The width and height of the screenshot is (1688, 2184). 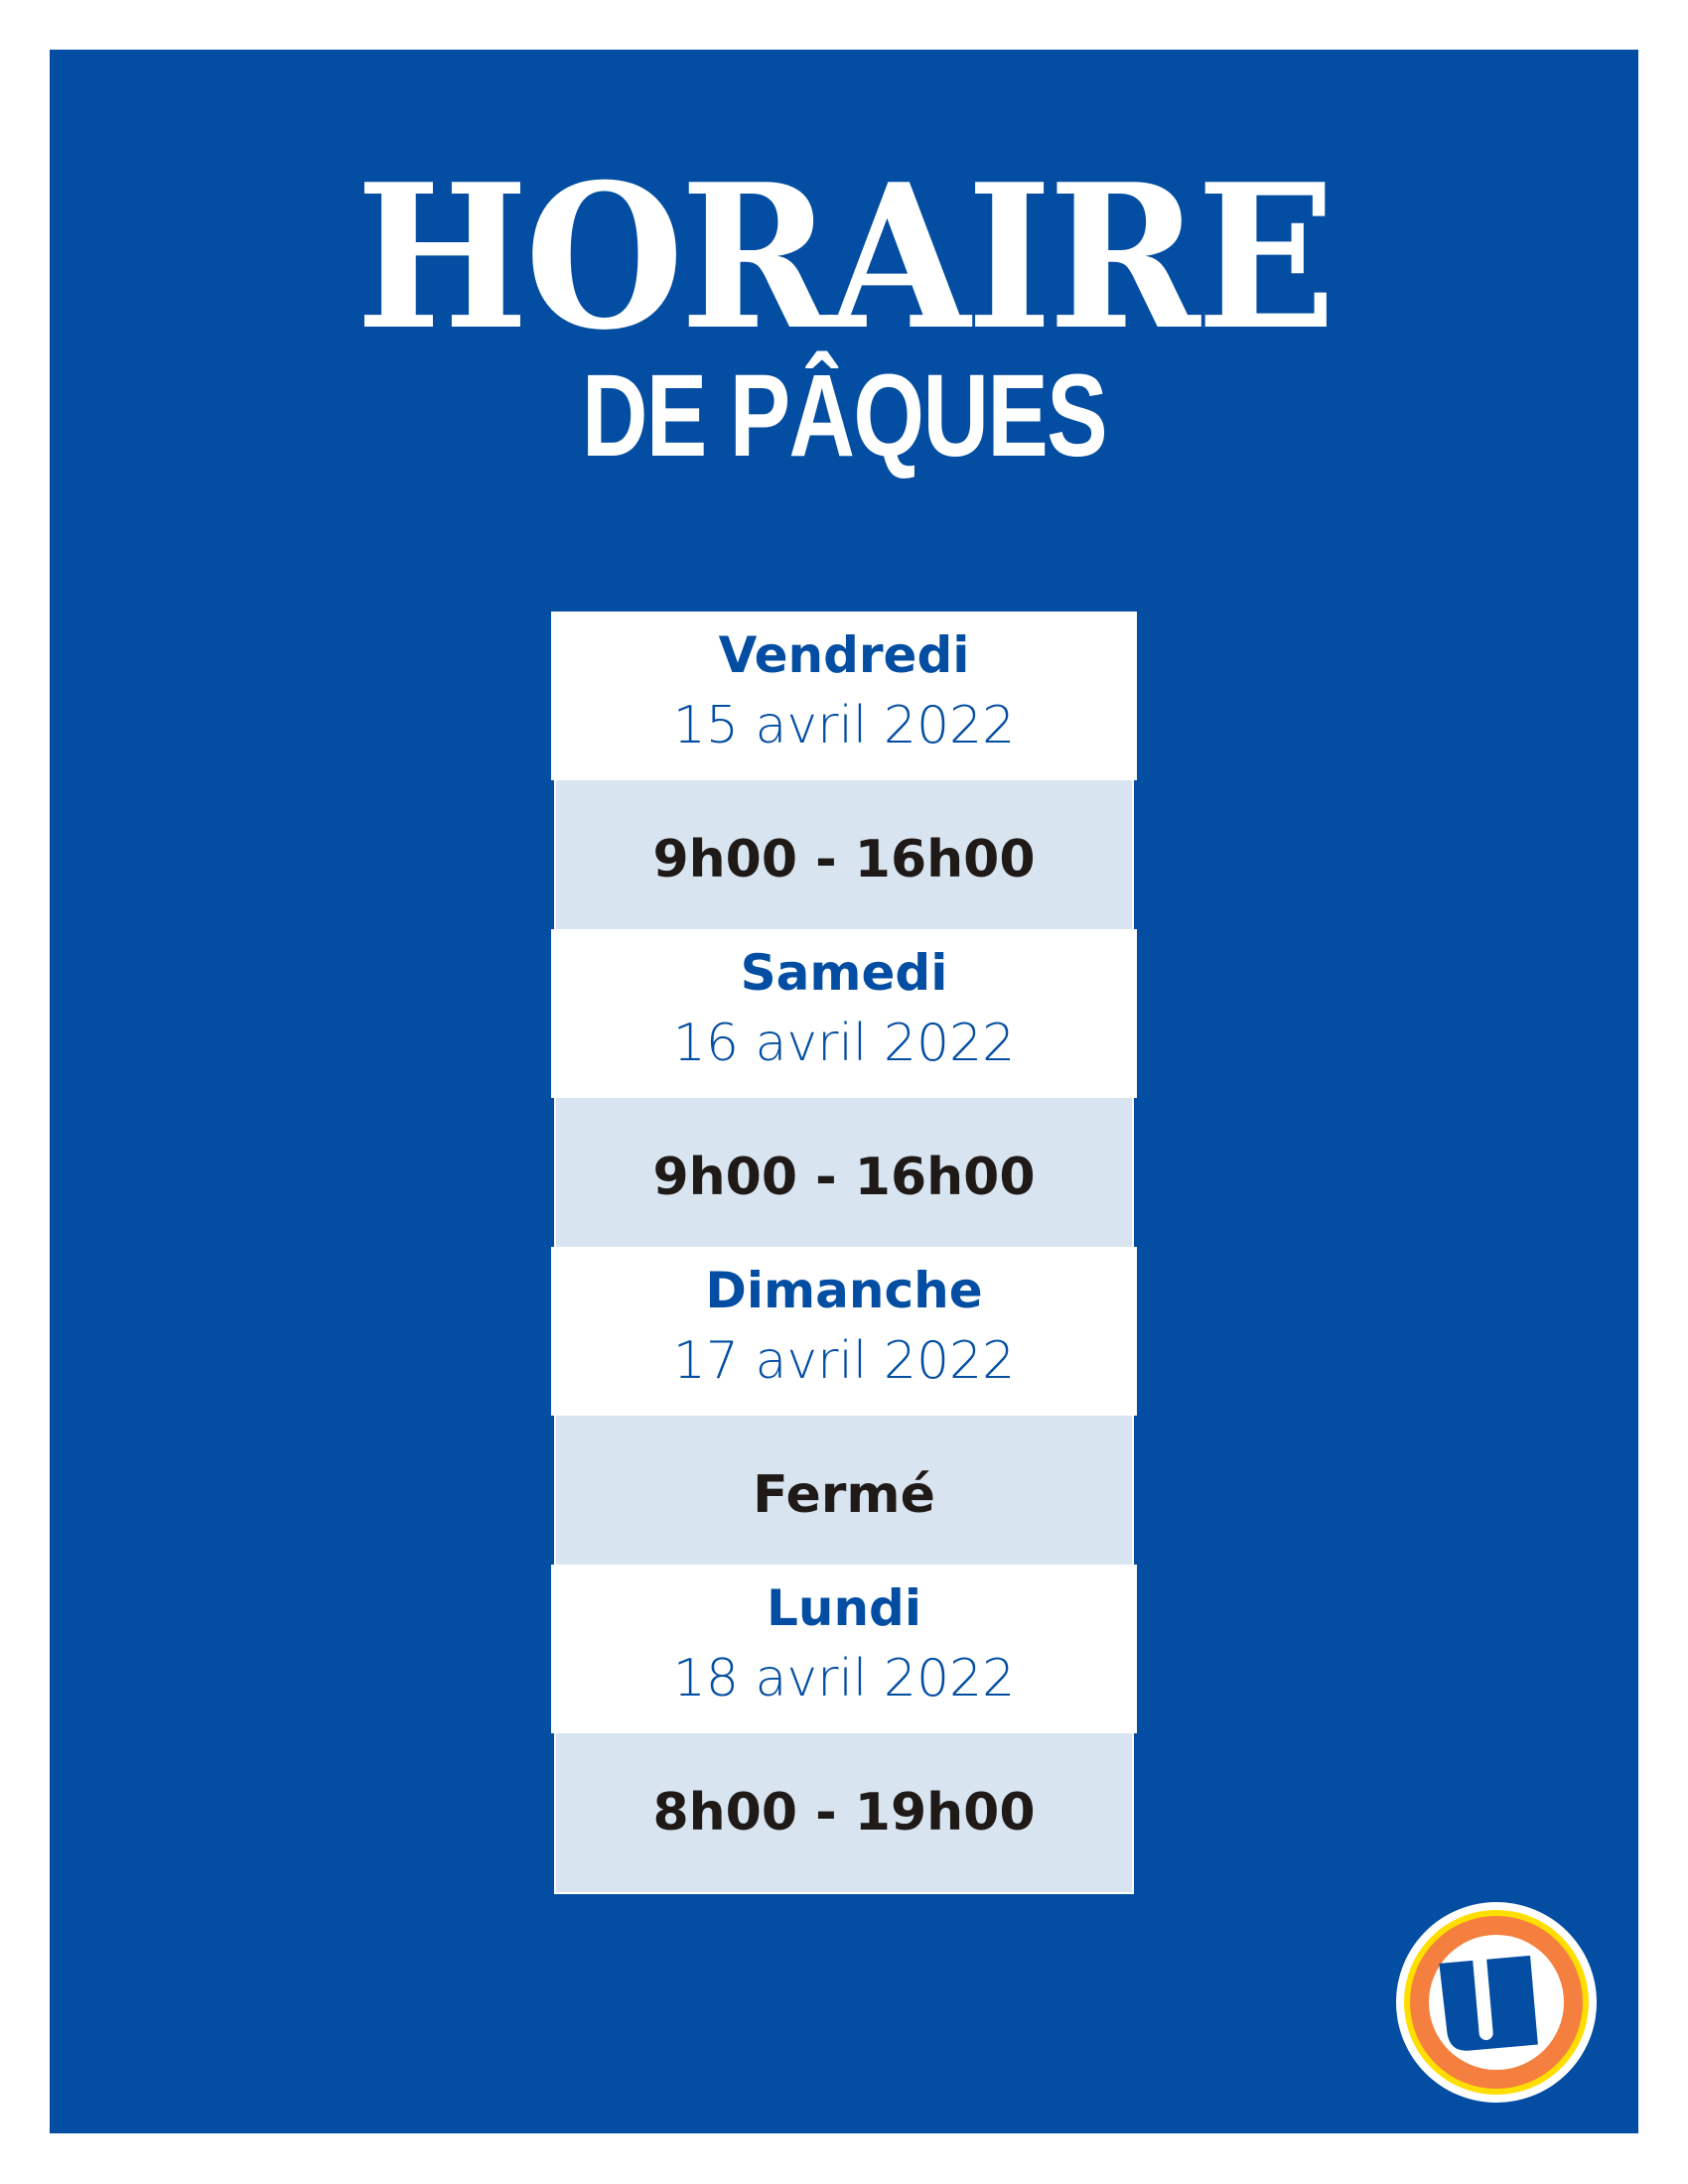 I want to click on date-label: 17 avril 2022, so click(x=844, y=1361).